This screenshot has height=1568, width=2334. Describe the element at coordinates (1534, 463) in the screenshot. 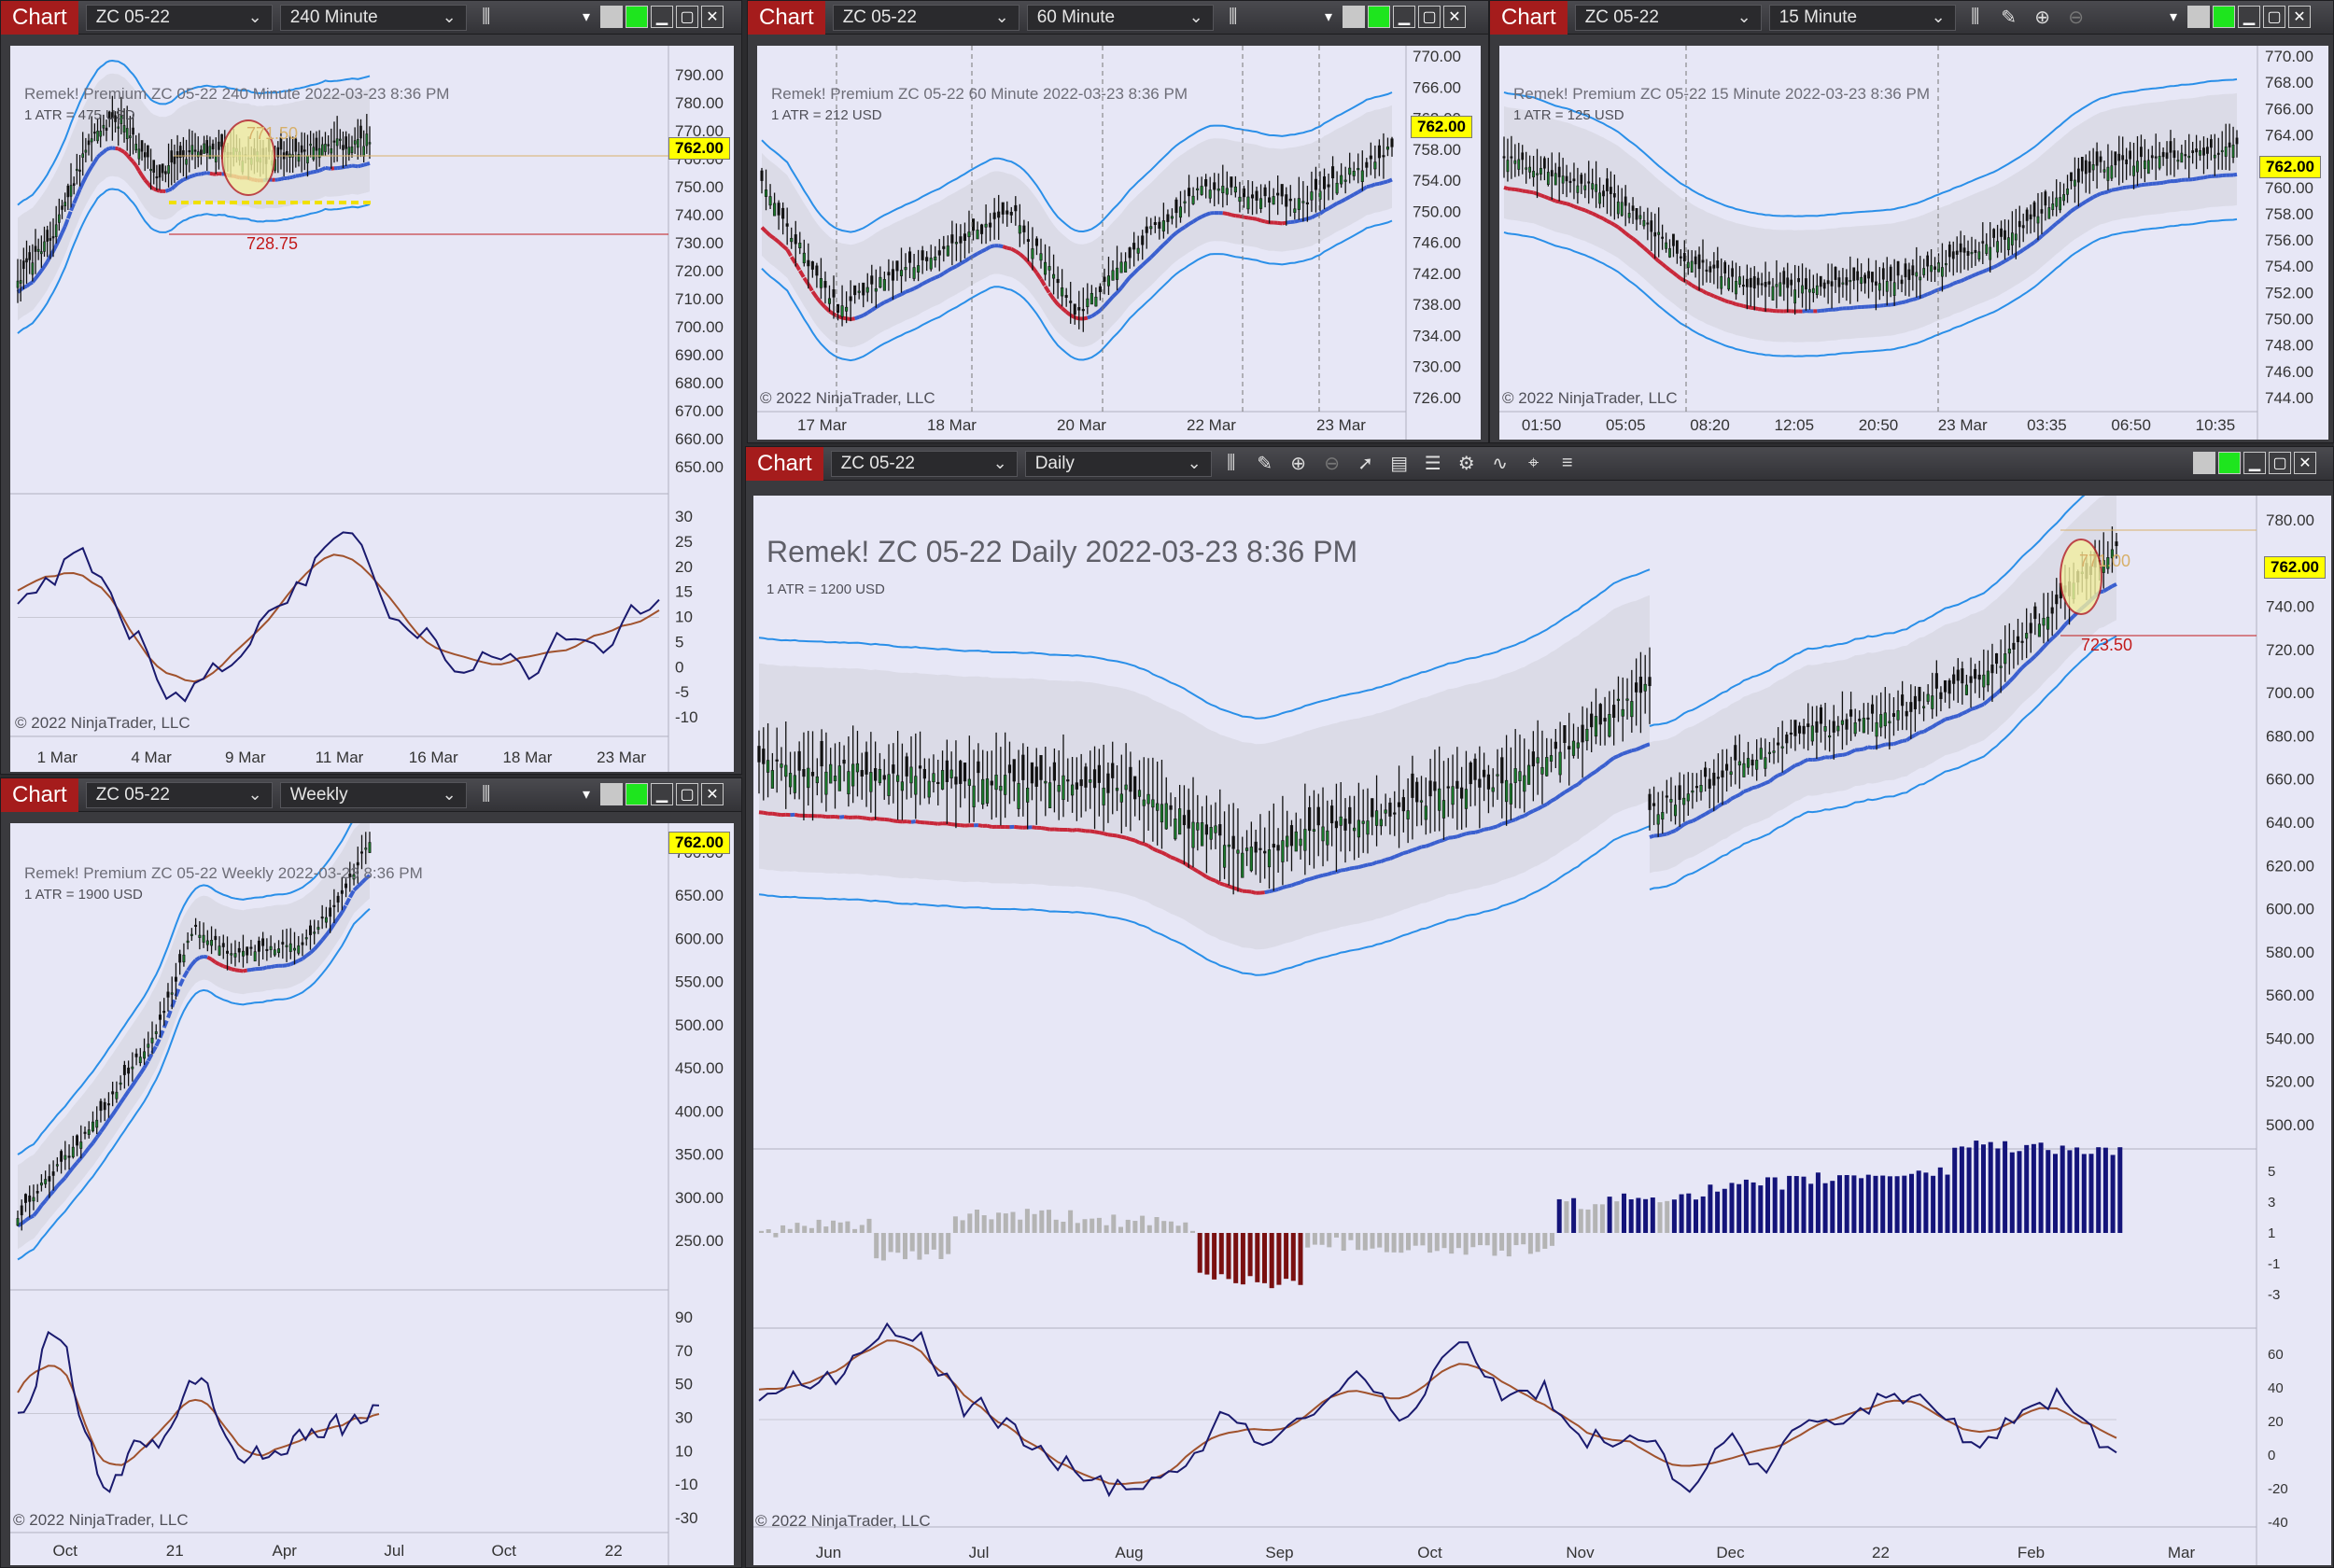

I see `alert-icon: ⌖` at that location.